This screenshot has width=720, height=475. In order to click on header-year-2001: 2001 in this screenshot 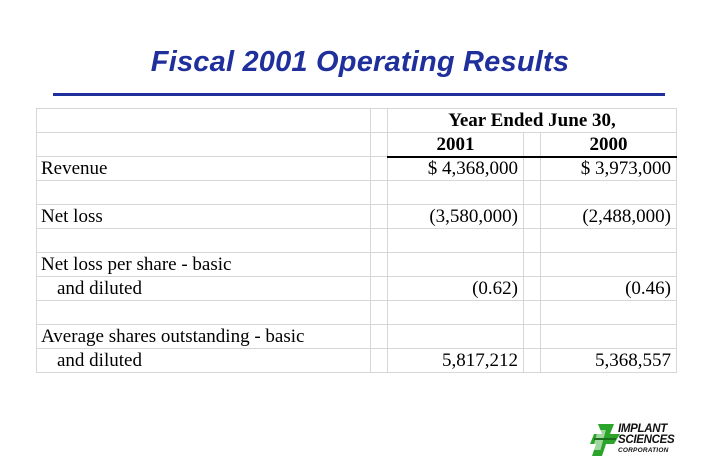, I will do `click(455, 145)`.